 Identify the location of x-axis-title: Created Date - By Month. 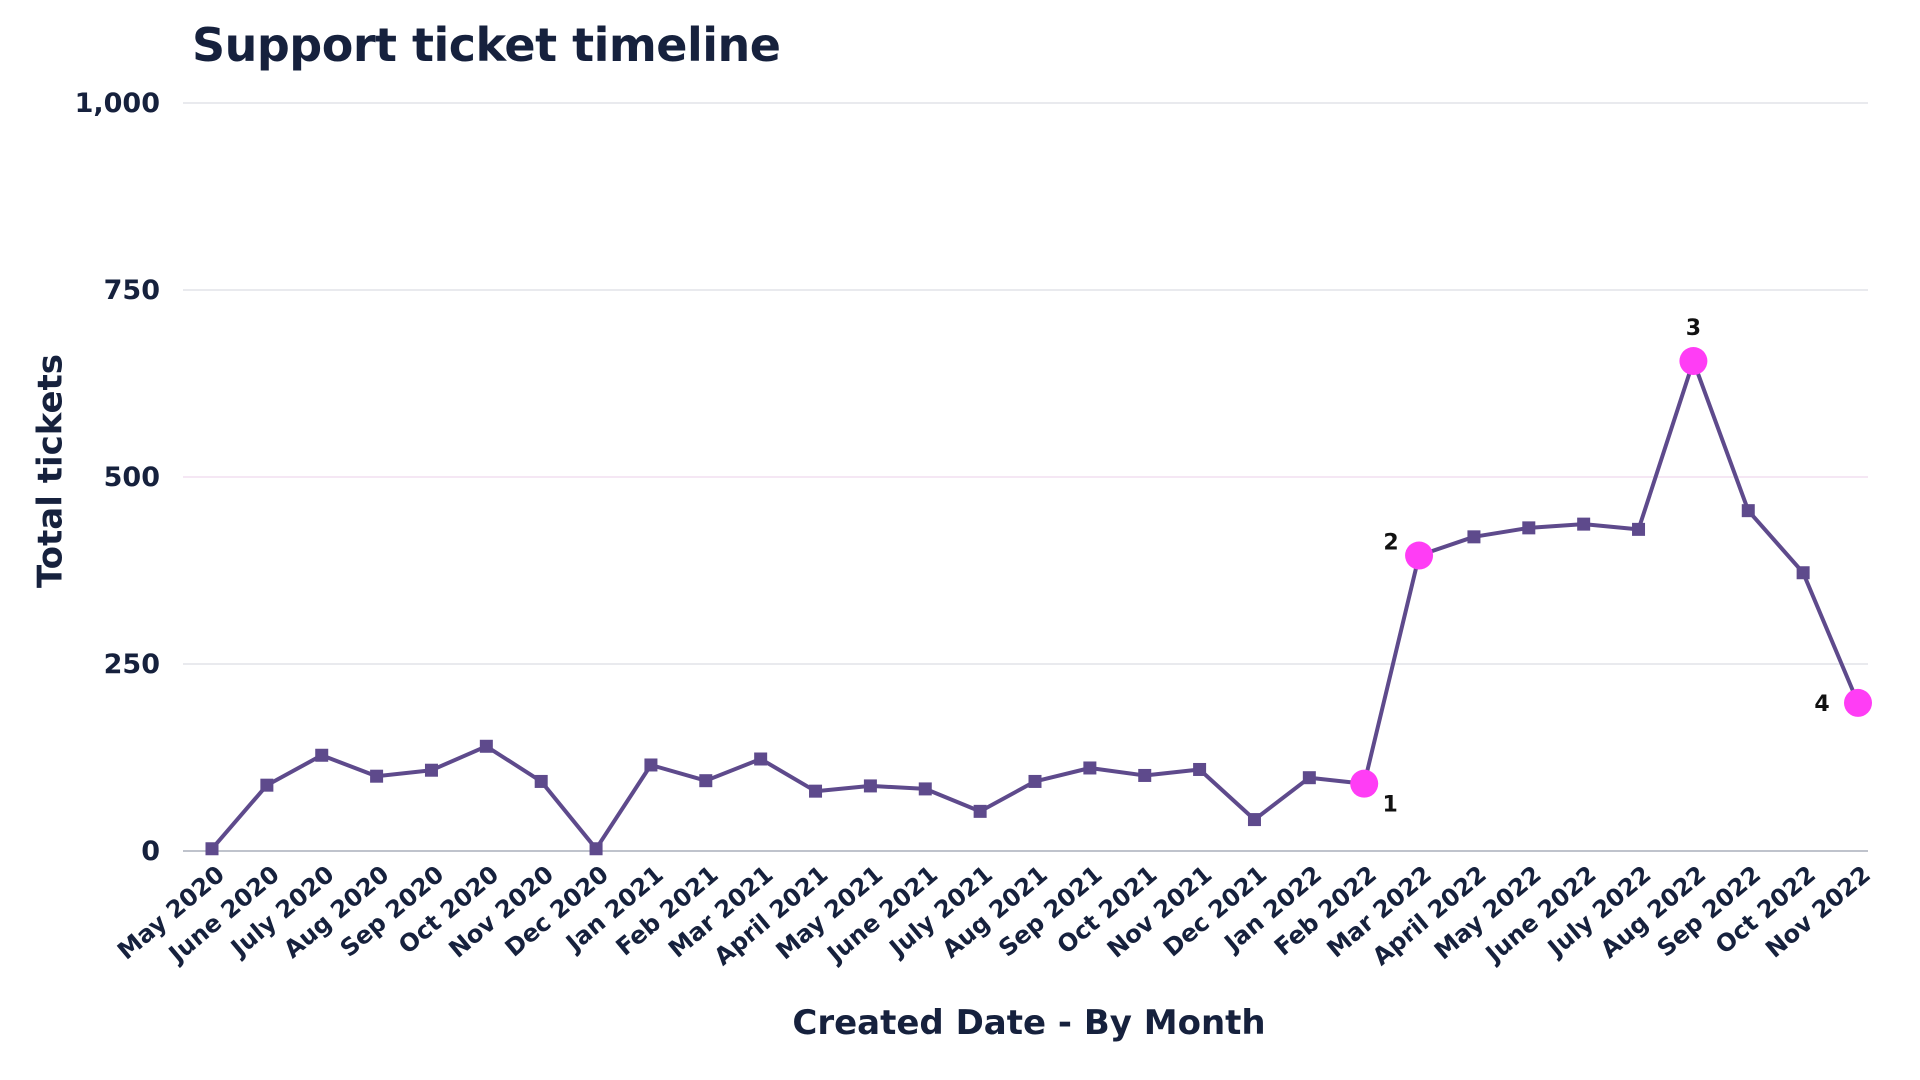
(1028, 1023).